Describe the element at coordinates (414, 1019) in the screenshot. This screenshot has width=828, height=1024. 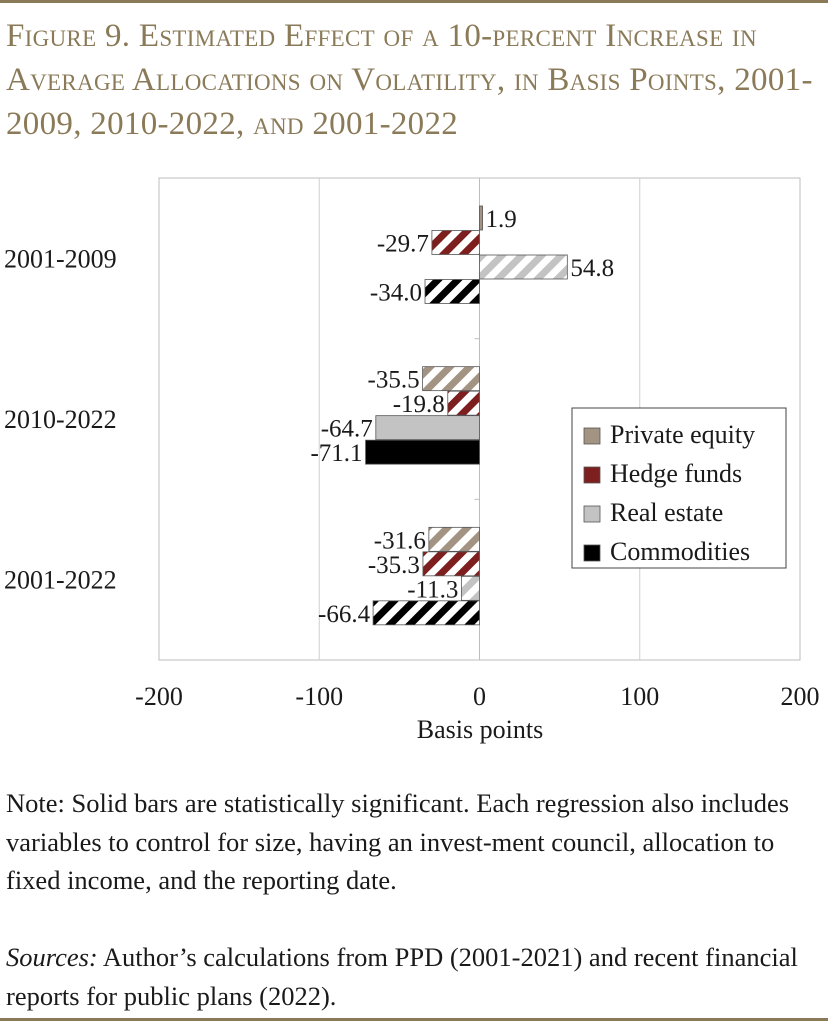
I see `bottom-rule` at that location.